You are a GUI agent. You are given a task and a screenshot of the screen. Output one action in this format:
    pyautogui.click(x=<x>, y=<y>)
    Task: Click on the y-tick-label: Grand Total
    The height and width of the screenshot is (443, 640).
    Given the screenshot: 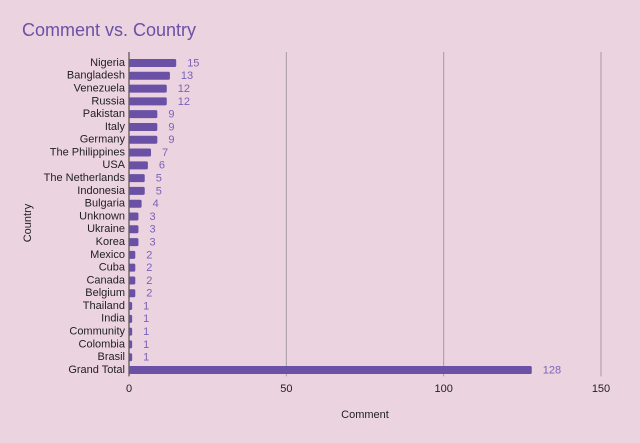 What is the action you would take?
    pyautogui.click(x=96, y=370)
    